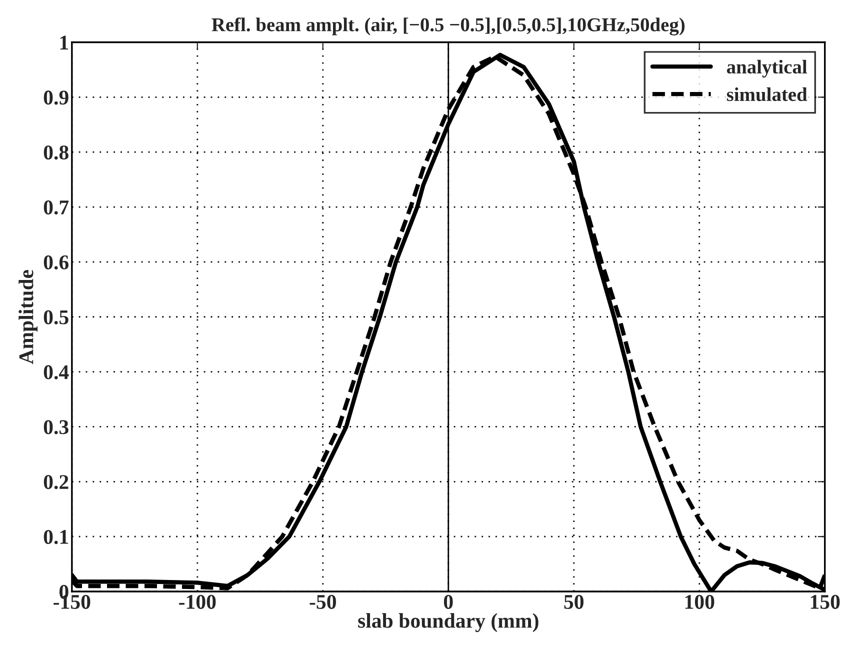 The image size is (846, 650). Describe the element at coordinates (767, 94) in the screenshot. I see `legend-label: simulated` at that location.